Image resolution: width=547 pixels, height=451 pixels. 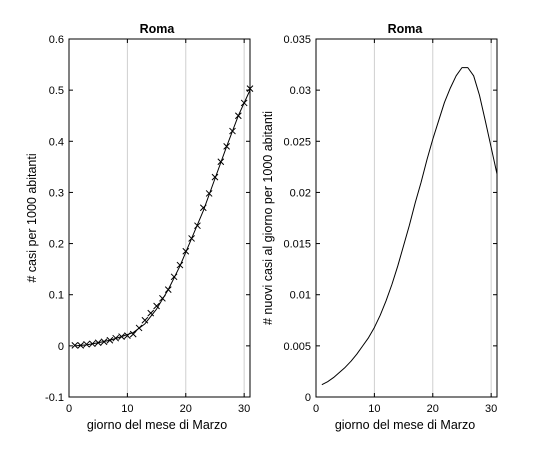 I want to click on y-tick-label: 0.02, so click(x=300, y=193).